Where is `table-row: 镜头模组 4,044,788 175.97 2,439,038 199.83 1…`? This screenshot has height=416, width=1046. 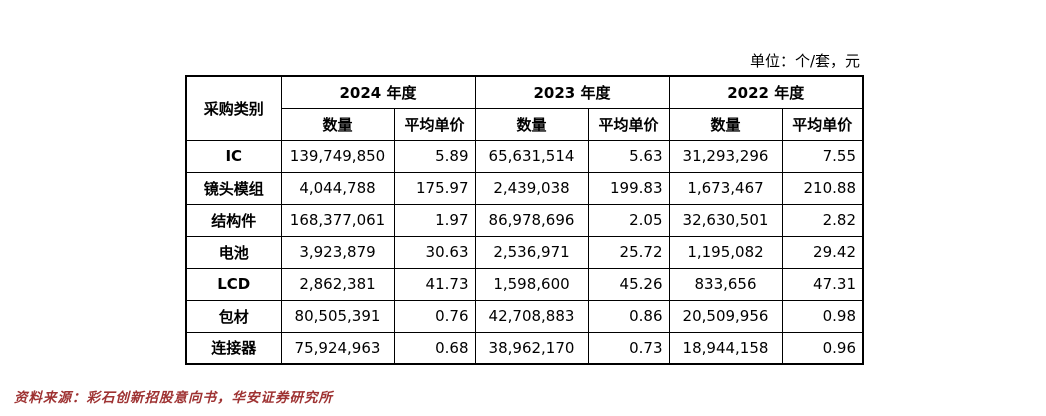
table-row: 镜头模组 4,044,788 175.97 2,439,038 199.83 1… is located at coordinates (524, 188).